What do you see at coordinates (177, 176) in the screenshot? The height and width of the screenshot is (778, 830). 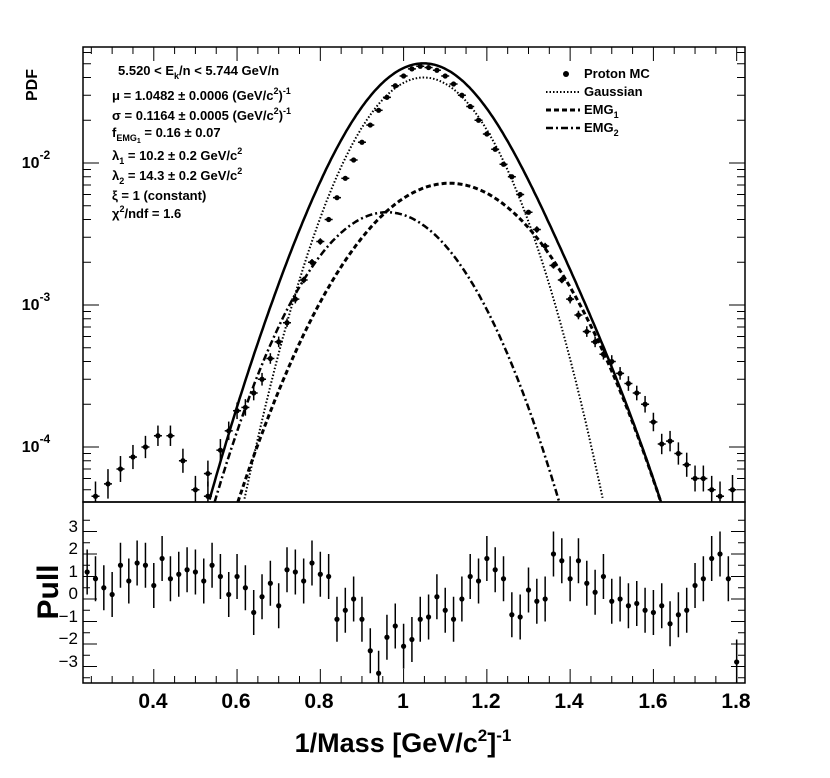 I see `param-lambda2: λ2 = 14.3 ± 0.2 GeV/c2` at bounding box center [177, 176].